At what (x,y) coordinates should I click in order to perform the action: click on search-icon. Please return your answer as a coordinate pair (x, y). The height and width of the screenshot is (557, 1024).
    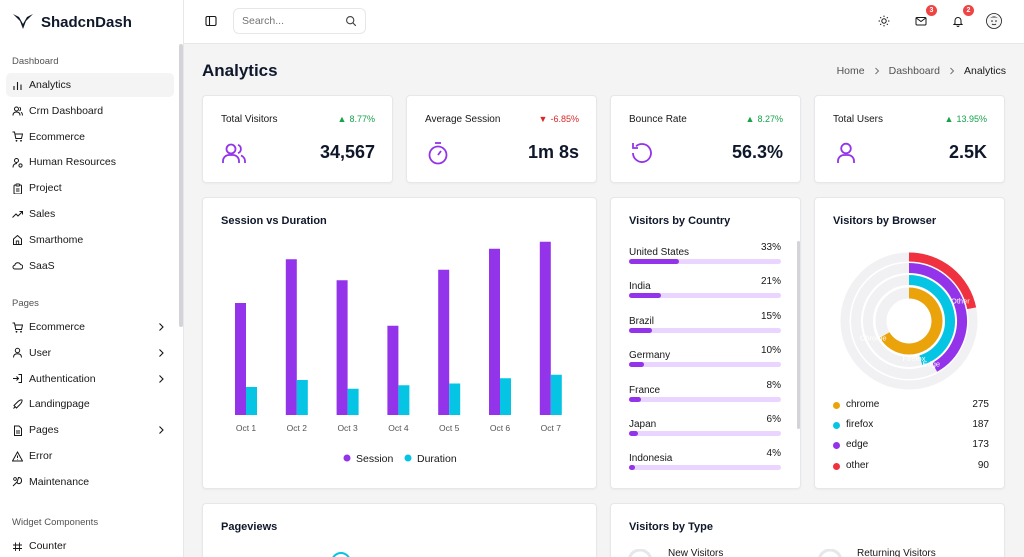
    Looking at the image, I should click on (351, 21).